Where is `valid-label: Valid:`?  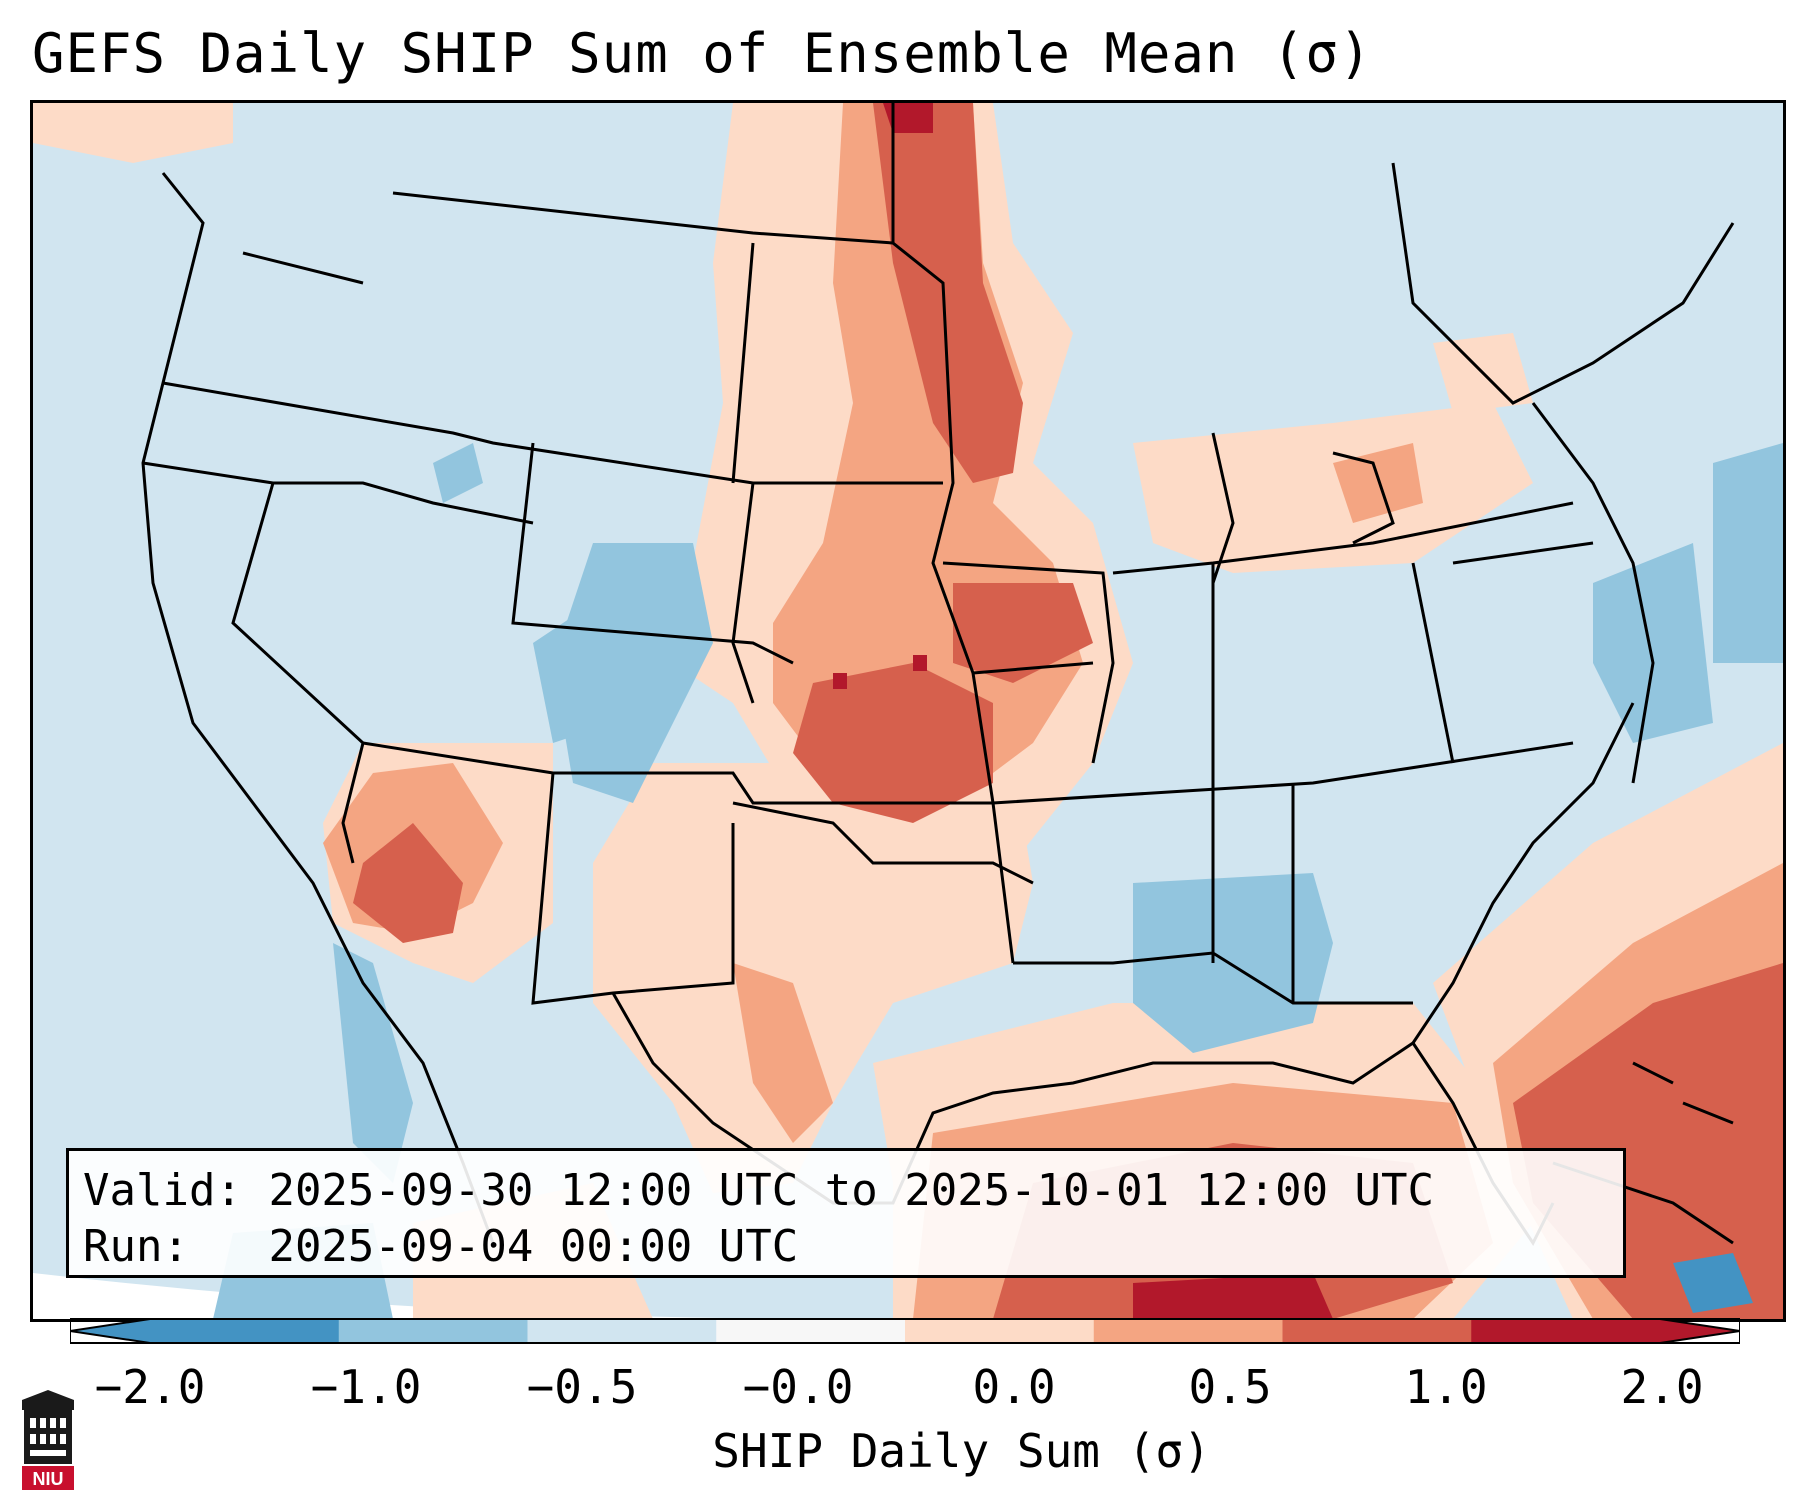
valid-label: Valid: is located at coordinates (162, 1190).